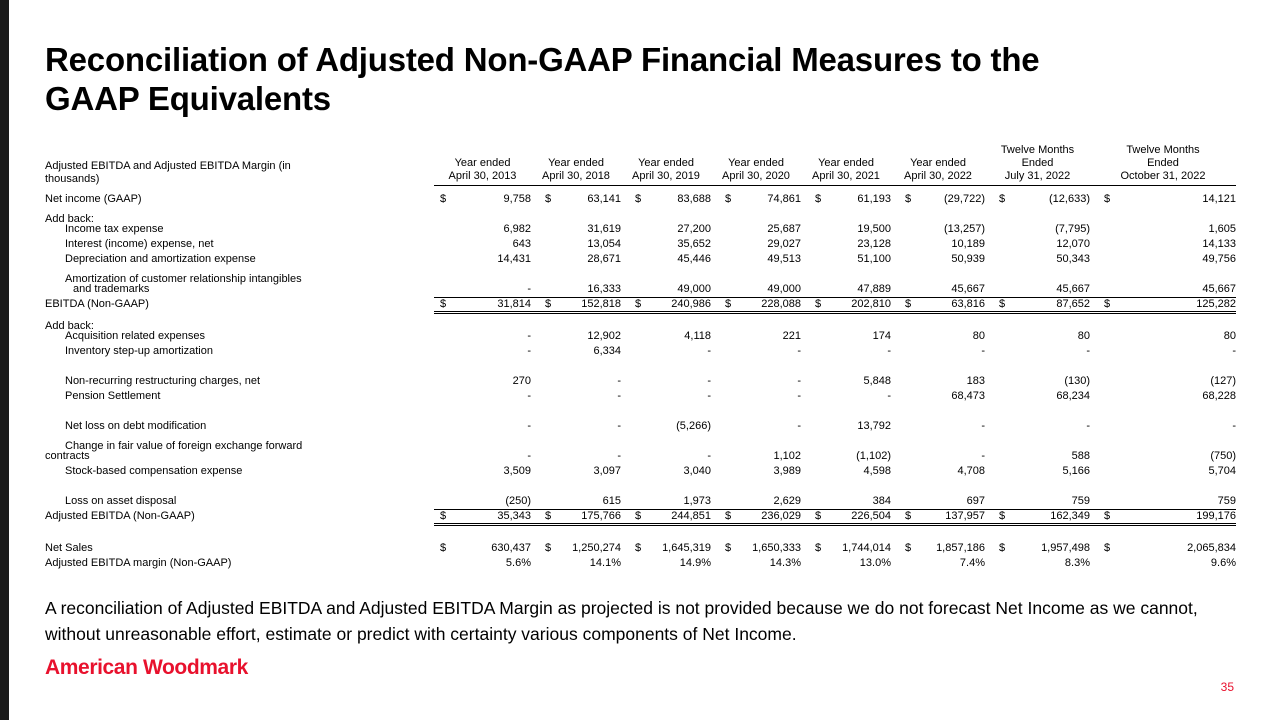 The height and width of the screenshot is (720, 1280). I want to click on cell-value: 23,128, so click(874, 244).